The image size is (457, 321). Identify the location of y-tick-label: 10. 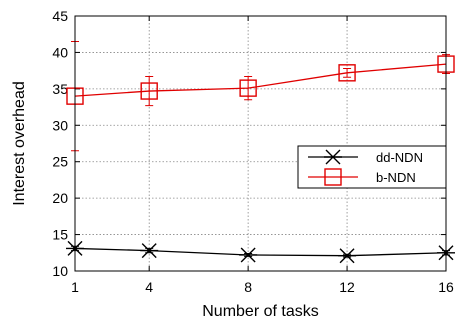
(60, 271).